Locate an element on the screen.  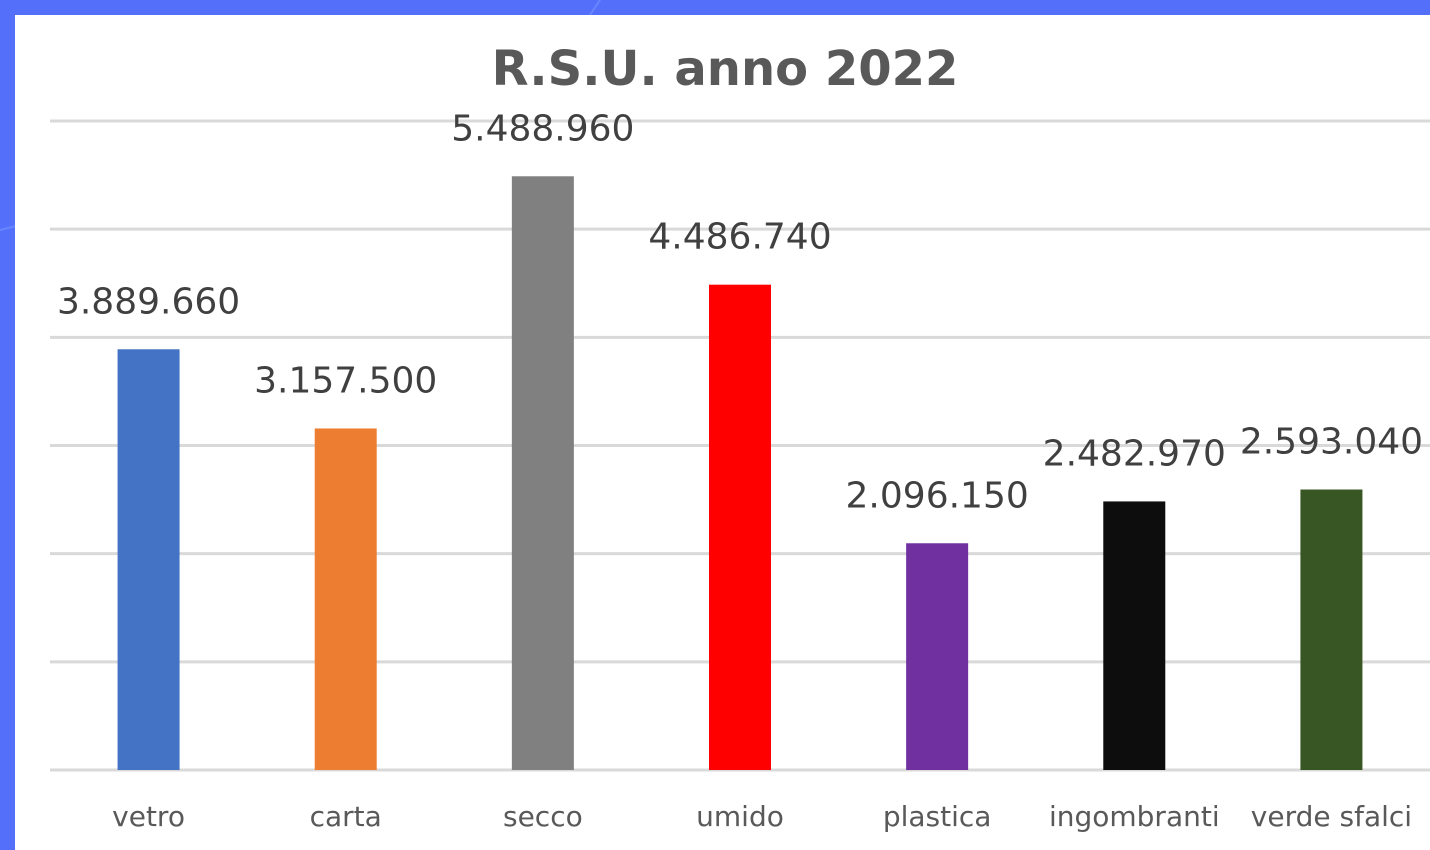
data-label: 3.889.660 is located at coordinates (148, 301).